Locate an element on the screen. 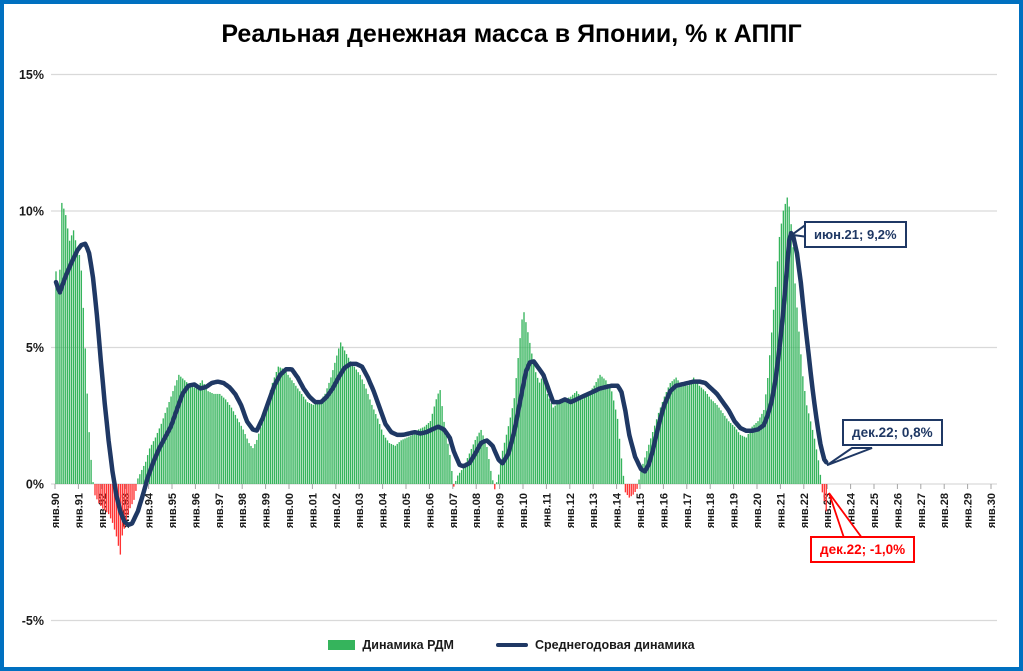 This screenshot has height=671, width=1023. x-axis-label: янв.30 is located at coordinates (992, 510).